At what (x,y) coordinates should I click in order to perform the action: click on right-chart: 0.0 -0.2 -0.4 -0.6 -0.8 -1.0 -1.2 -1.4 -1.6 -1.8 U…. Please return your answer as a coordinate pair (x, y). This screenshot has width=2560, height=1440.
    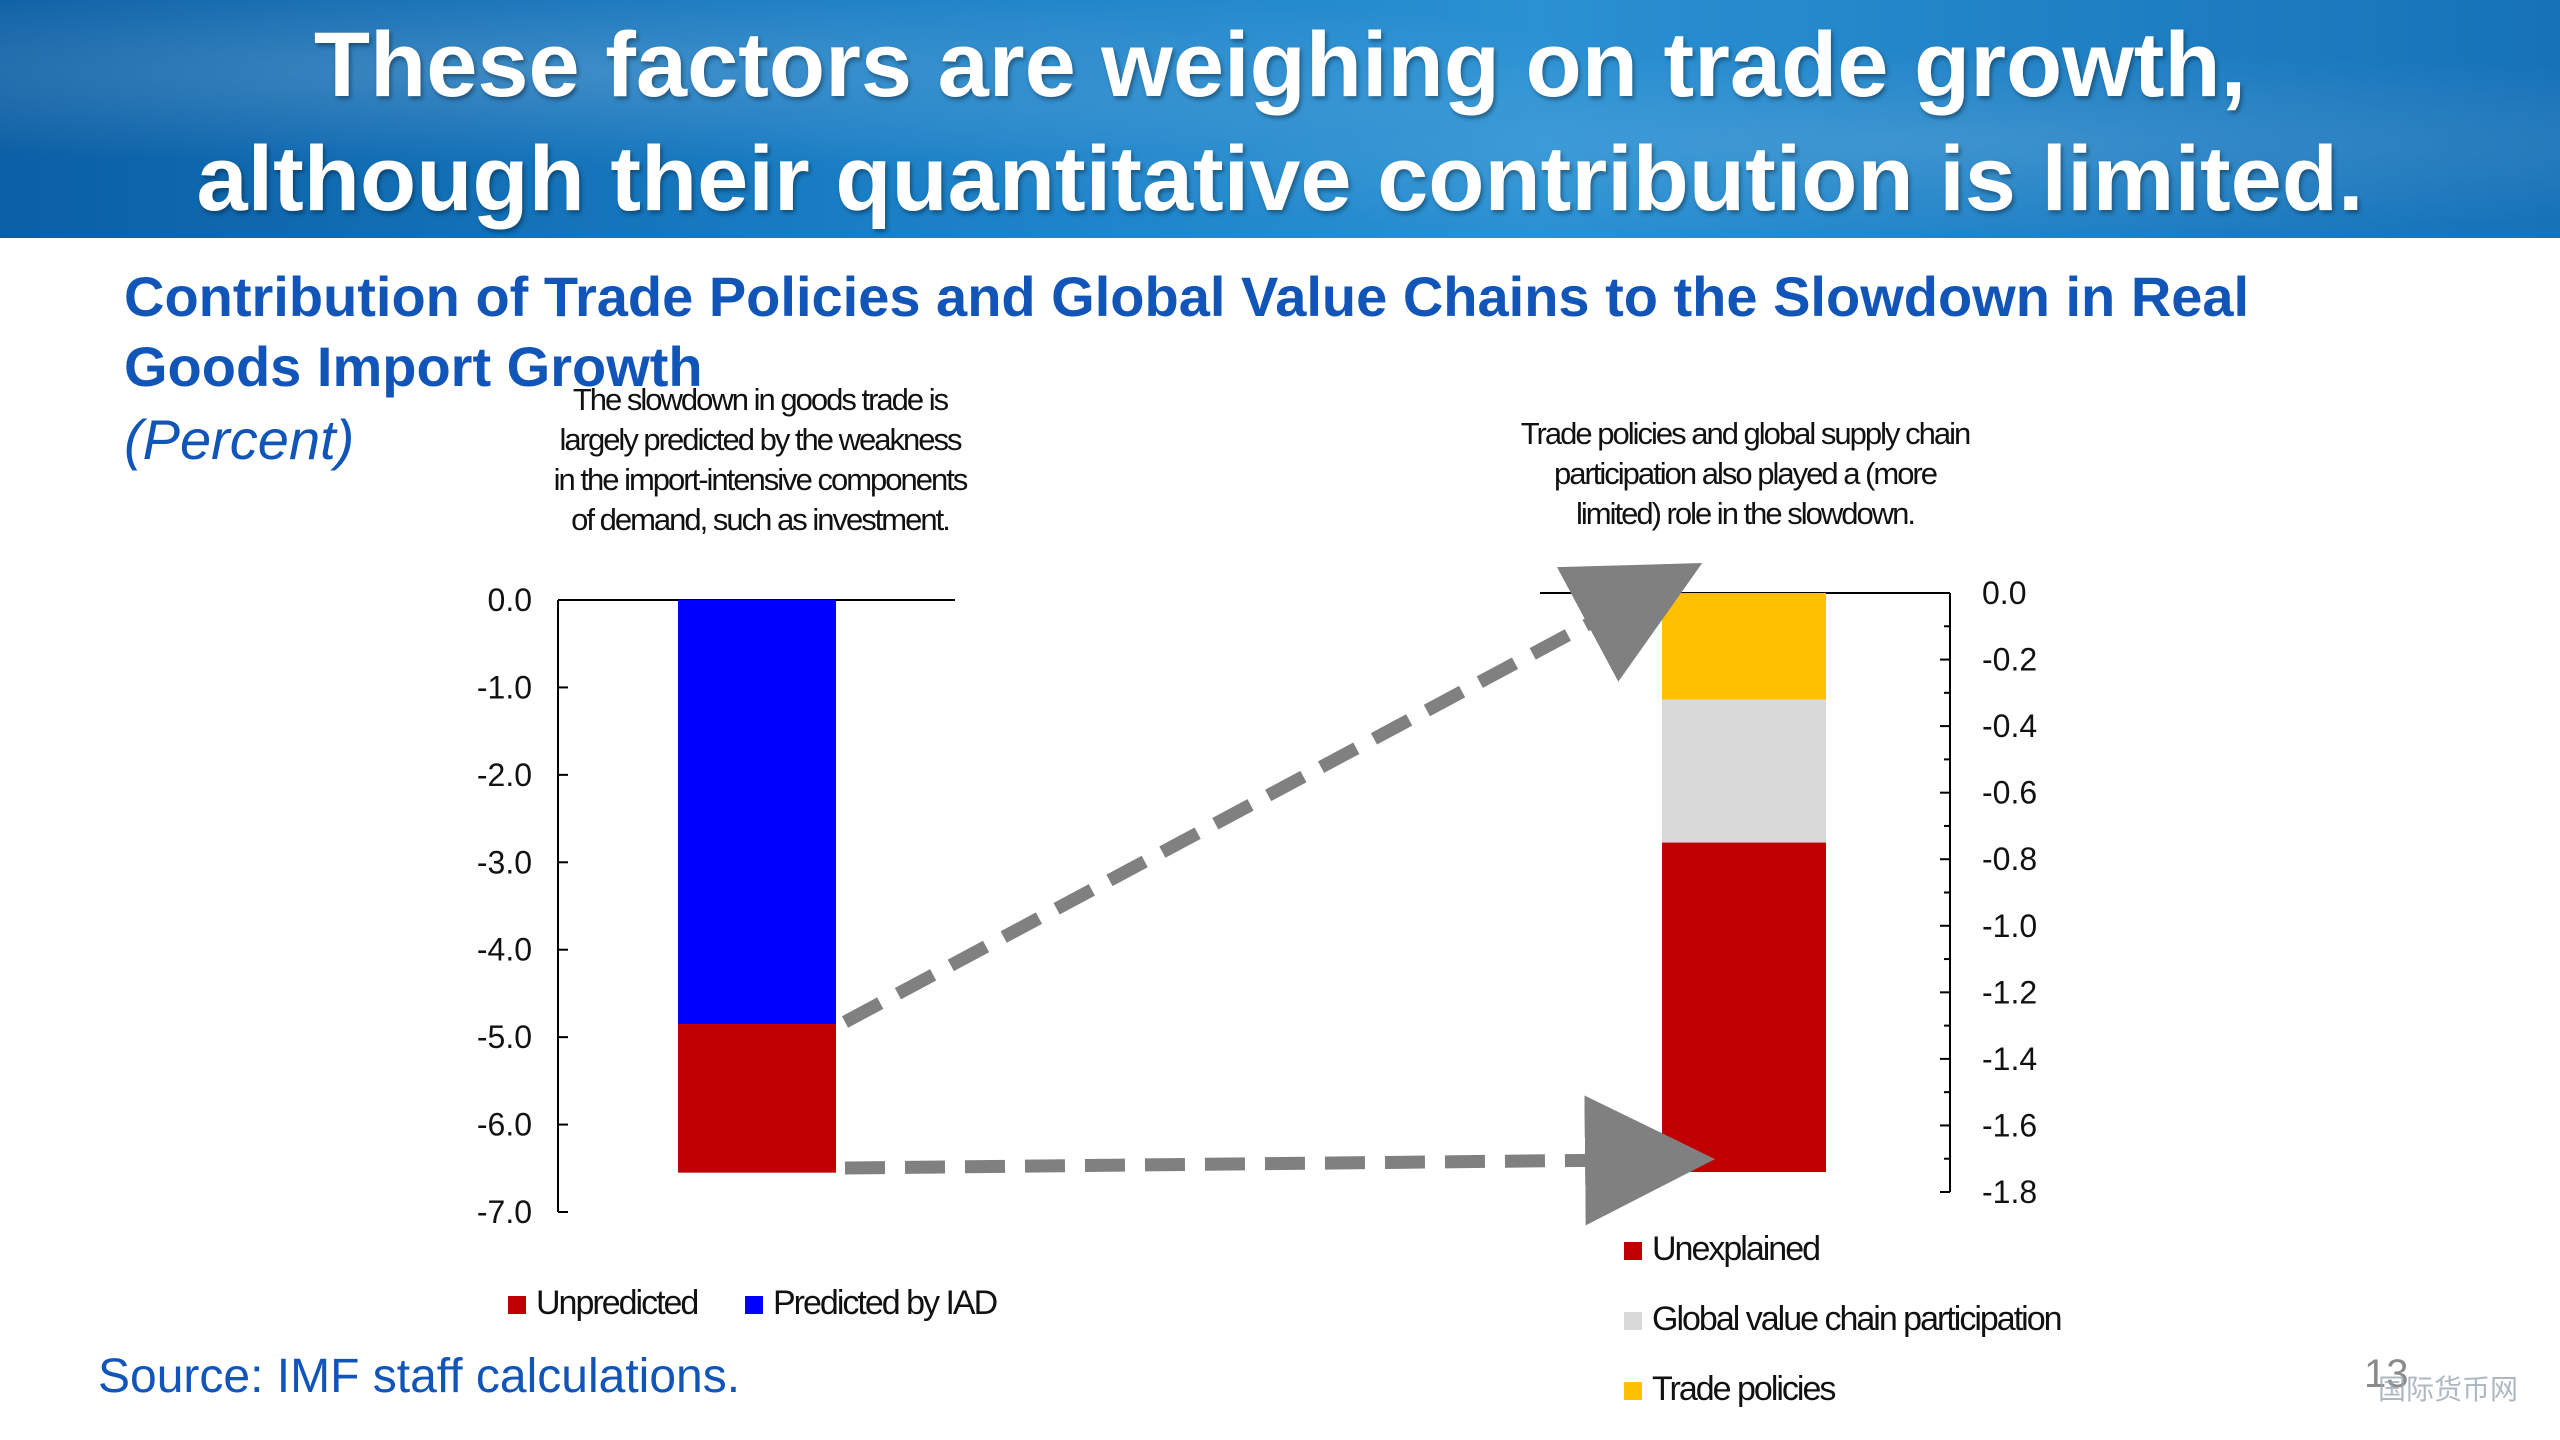
    Looking at the image, I should click on (1801, 991).